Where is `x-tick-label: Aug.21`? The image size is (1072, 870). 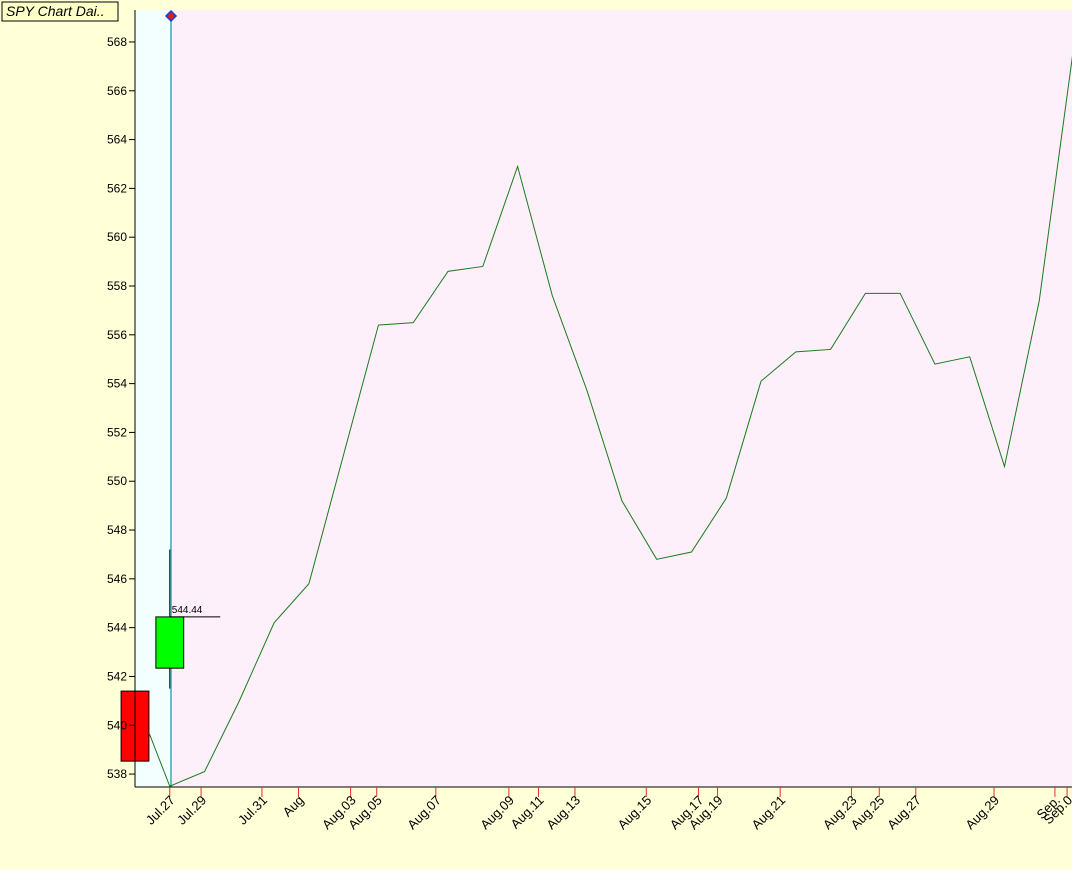
x-tick-label: Aug.21 is located at coordinates (769, 813).